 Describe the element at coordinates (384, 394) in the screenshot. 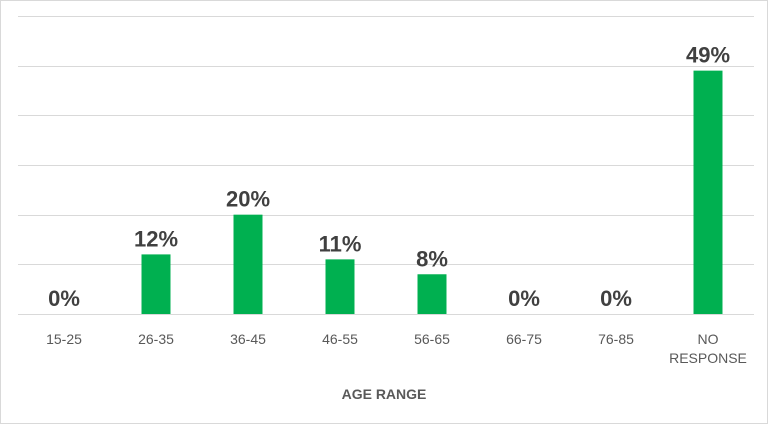

I see `x-axis-title: AGE RANGE` at that location.